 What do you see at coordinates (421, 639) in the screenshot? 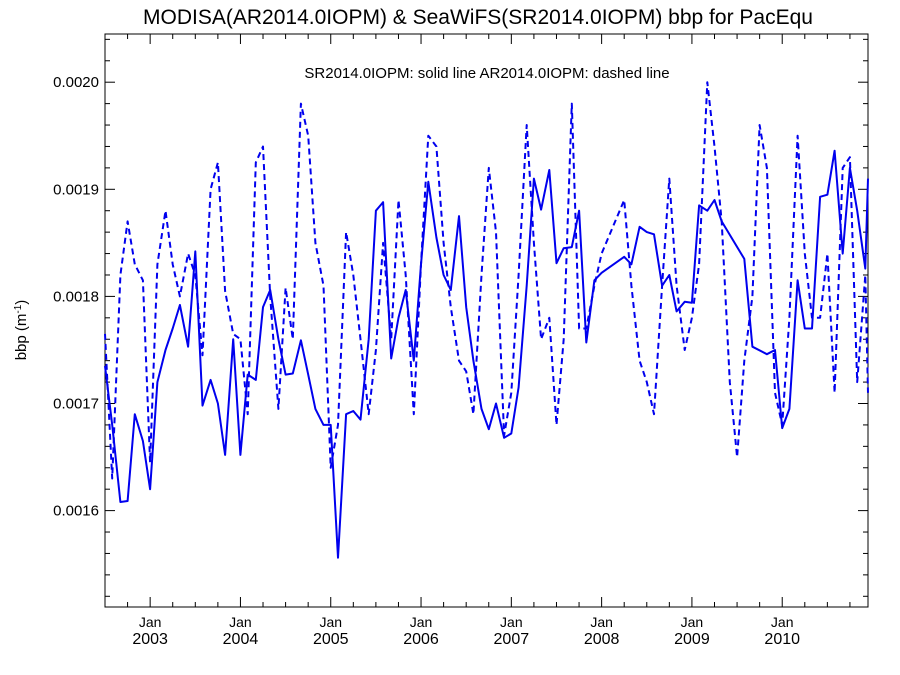
I see `x-tick-year-label: 2006` at bounding box center [421, 639].